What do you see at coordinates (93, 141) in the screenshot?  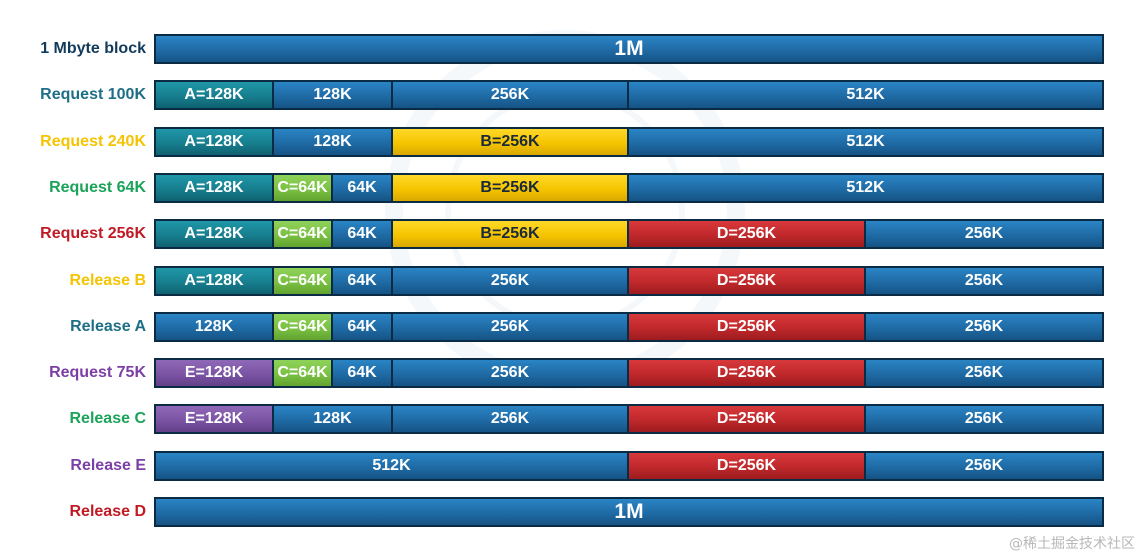 I see `row-label: Request 240K` at bounding box center [93, 141].